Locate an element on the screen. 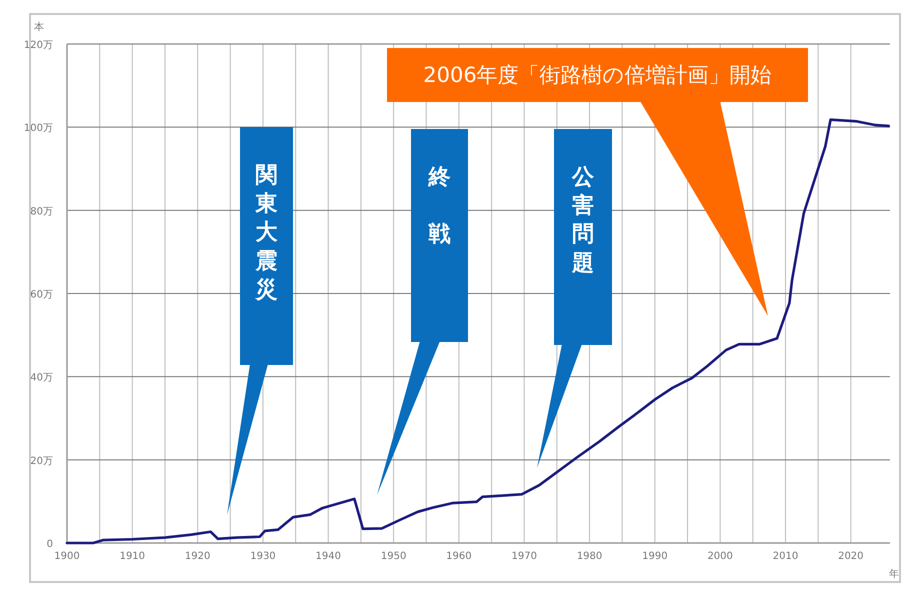 This screenshot has height=589, width=906. y-tick-label: 100万 is located at coordinates (38, 128).